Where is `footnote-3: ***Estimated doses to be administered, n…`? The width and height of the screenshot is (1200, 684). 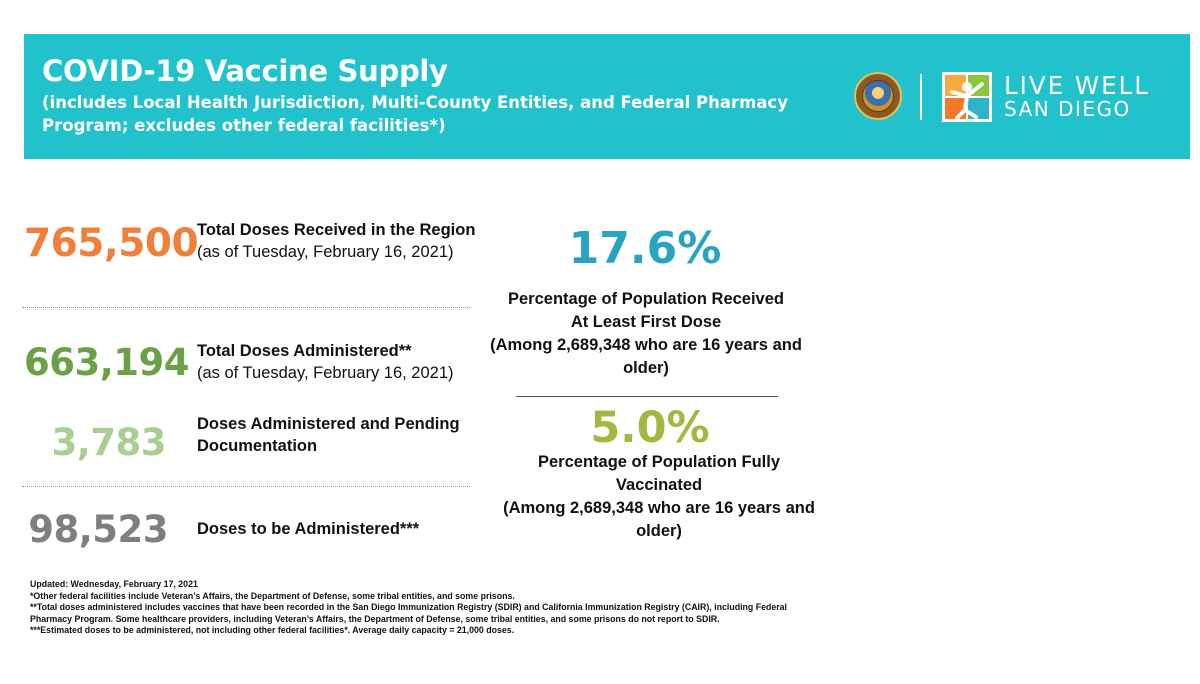
footnote-3: ***Estimated doses to be administered, n… is located at coordinates (272, 630).